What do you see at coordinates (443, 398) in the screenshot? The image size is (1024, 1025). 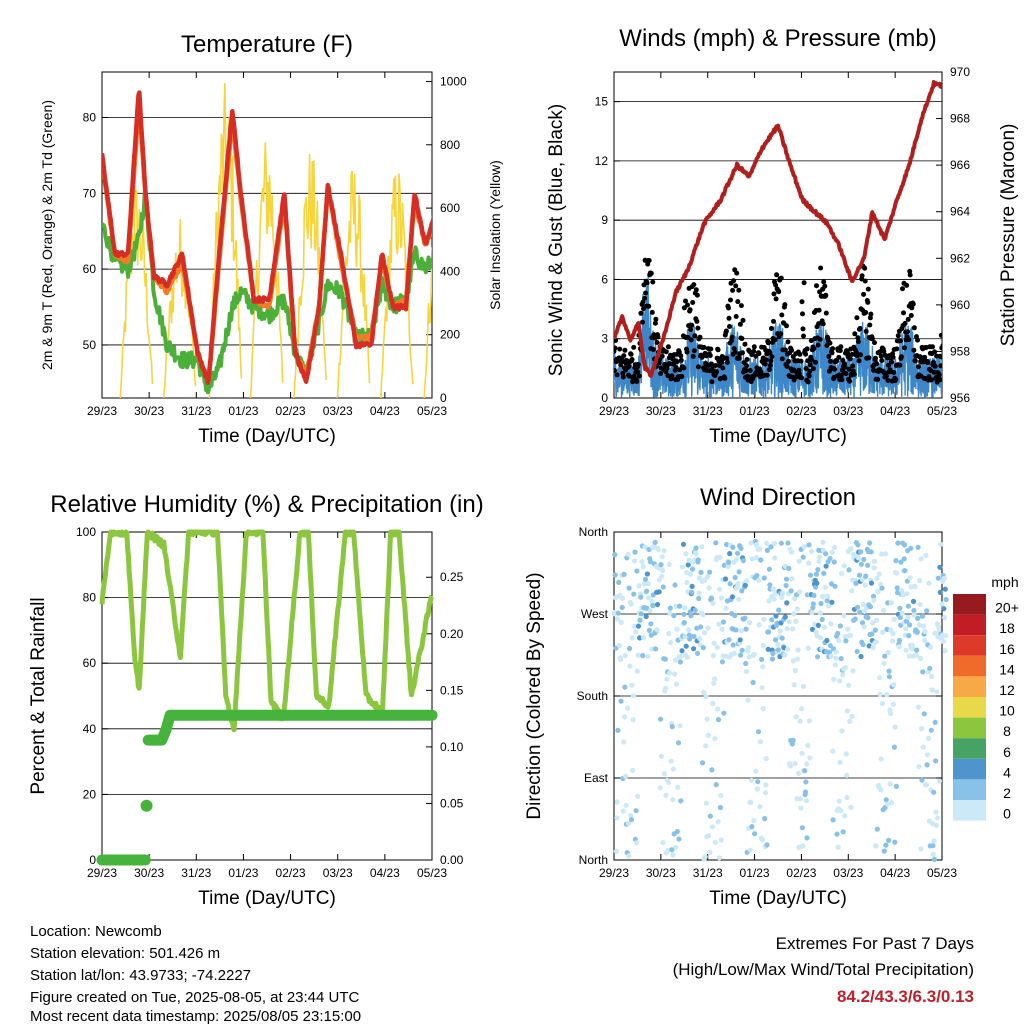 I see `y2-tick-label: 0` at bounding box center [443, 398].